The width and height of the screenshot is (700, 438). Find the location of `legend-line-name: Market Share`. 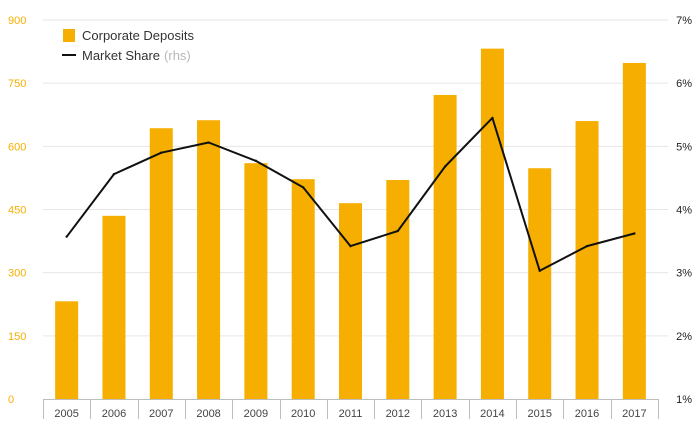

legend-line-name: Market Share is located at coordinates (121, 55).